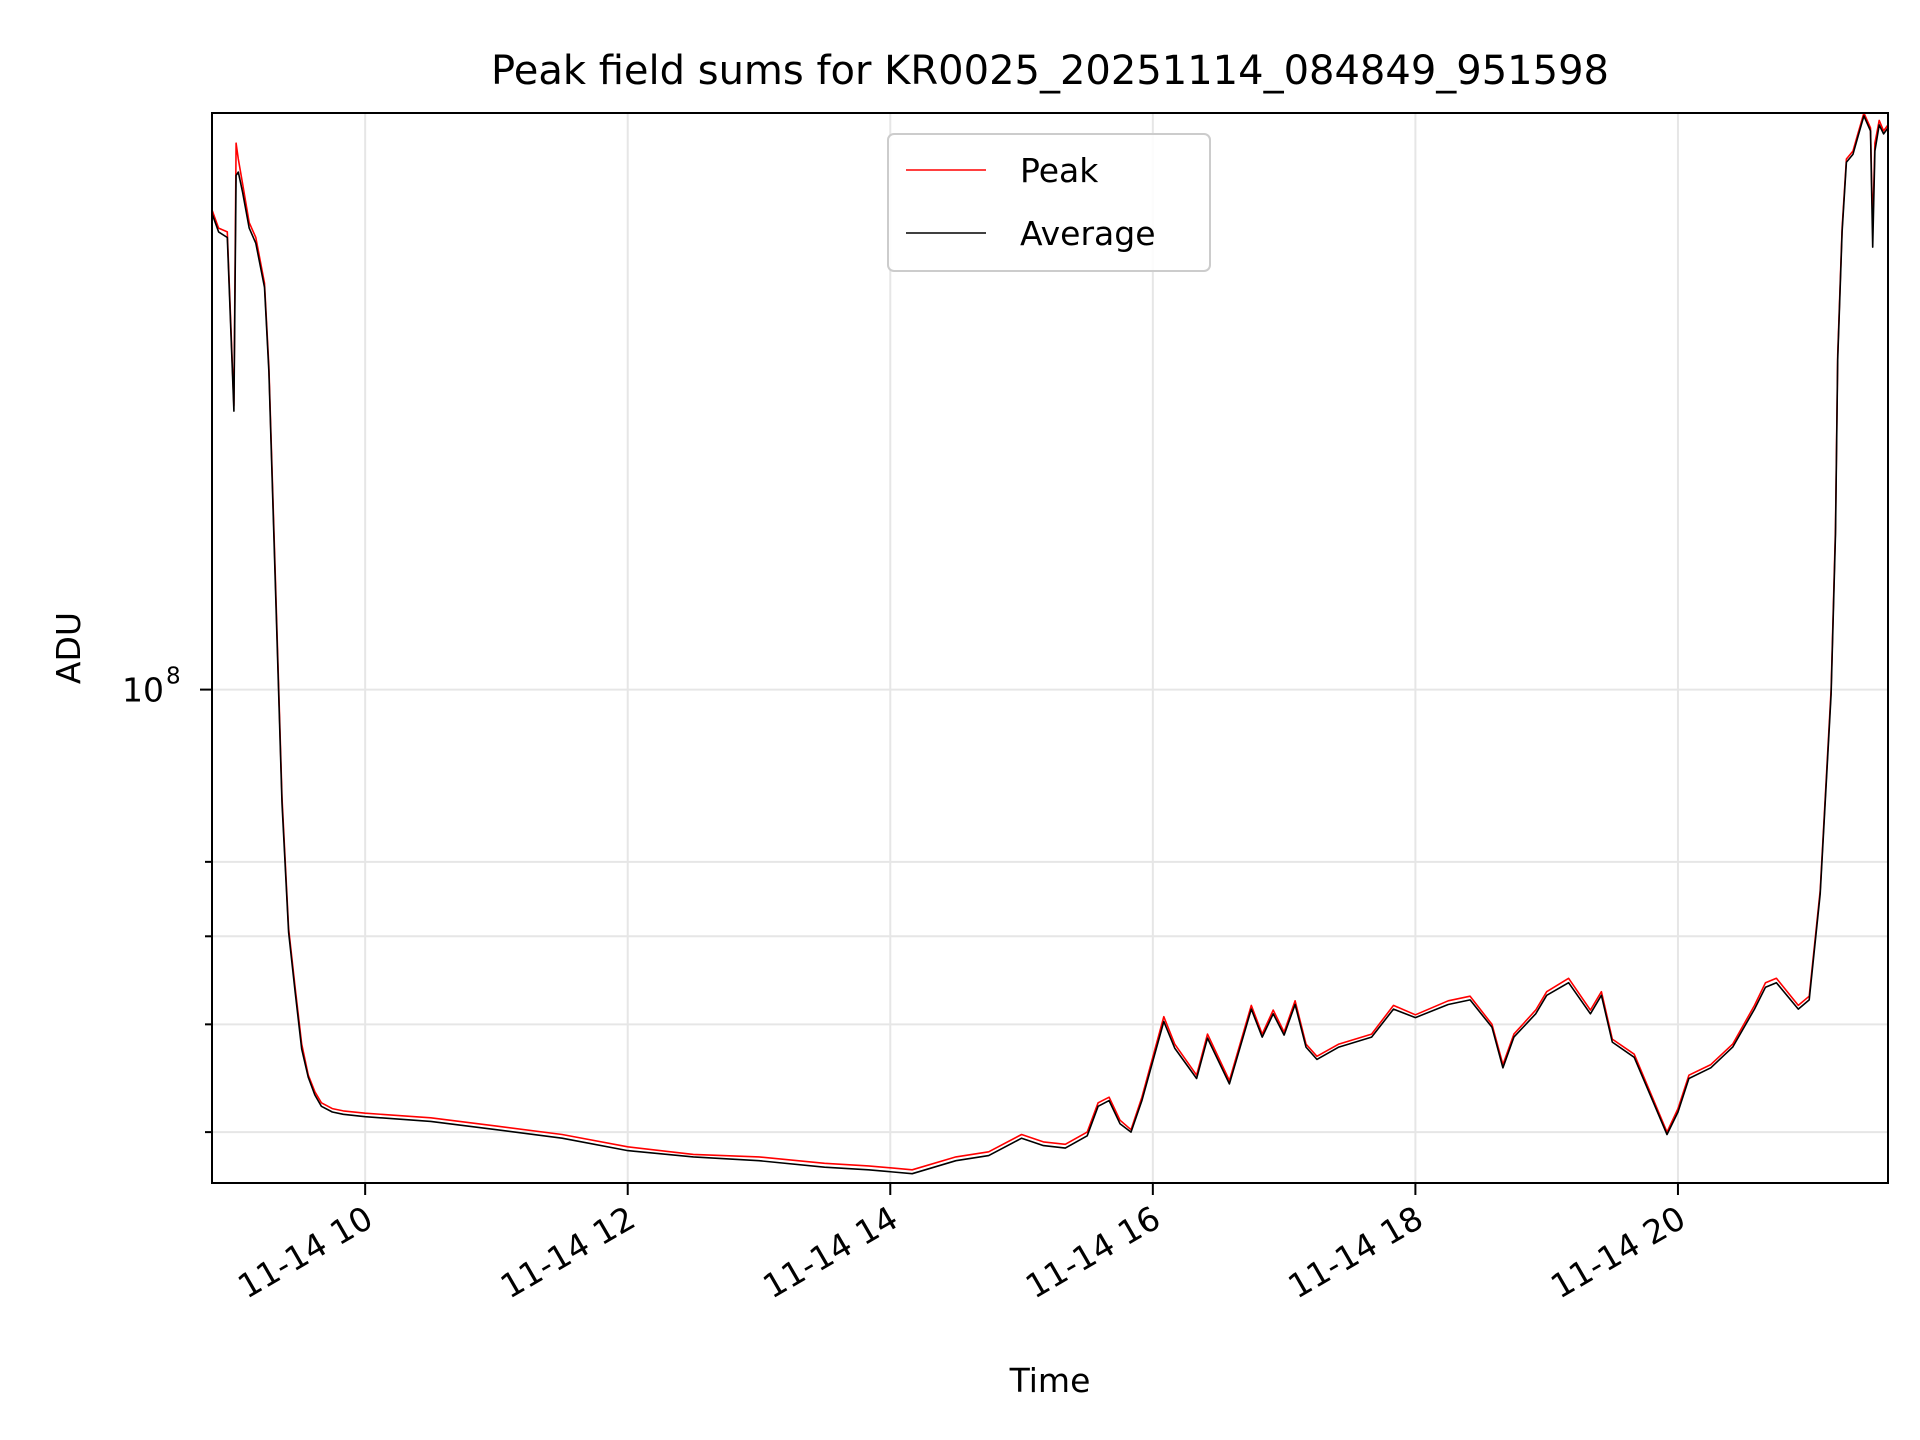 The width and height of the screenshot is (1920, 1440). I want to click on y-tick-exponent: 8, so click(173, 677).